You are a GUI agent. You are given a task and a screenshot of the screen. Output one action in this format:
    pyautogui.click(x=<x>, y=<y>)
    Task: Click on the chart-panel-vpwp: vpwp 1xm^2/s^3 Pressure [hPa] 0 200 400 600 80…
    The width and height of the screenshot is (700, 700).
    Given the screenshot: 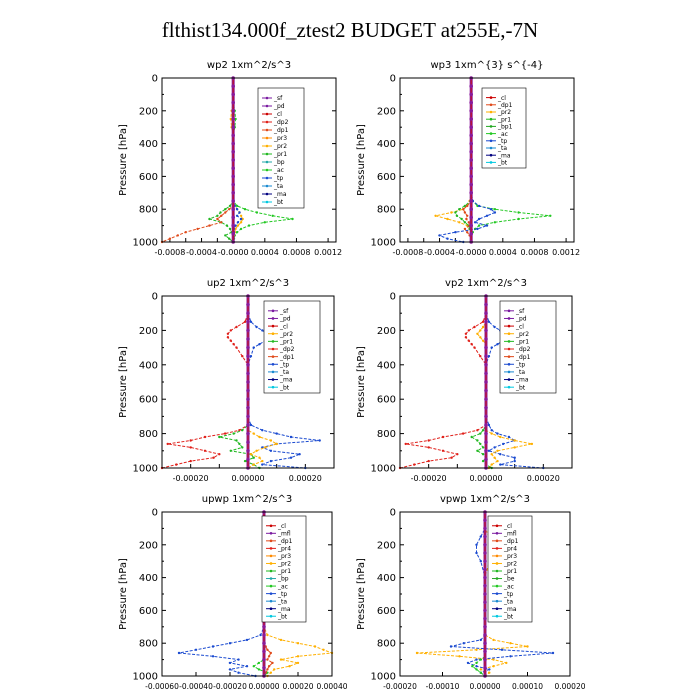 What is the action you would take?
    pyautogui.click(x=471, y=592)
    